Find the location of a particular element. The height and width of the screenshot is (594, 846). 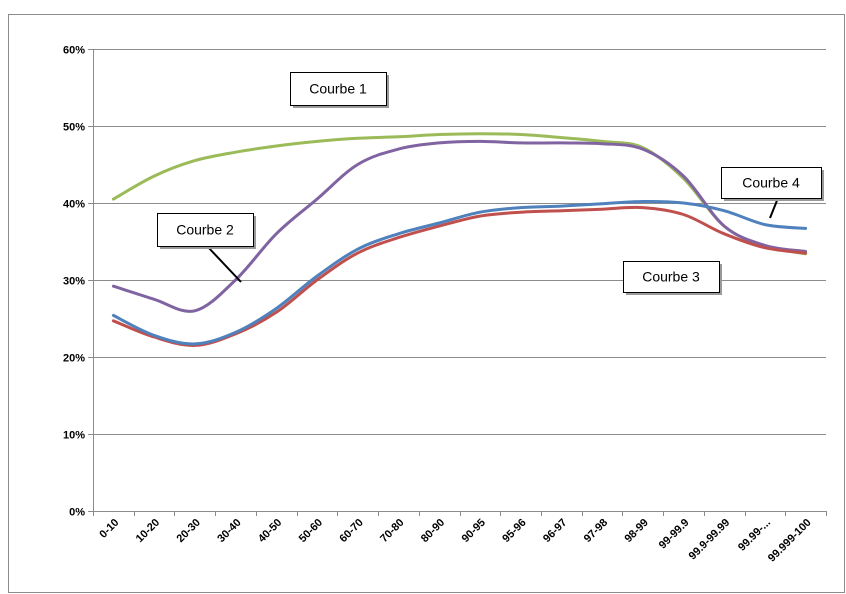

callout-label: Courbe 2 is located at coordinates (205, 230).